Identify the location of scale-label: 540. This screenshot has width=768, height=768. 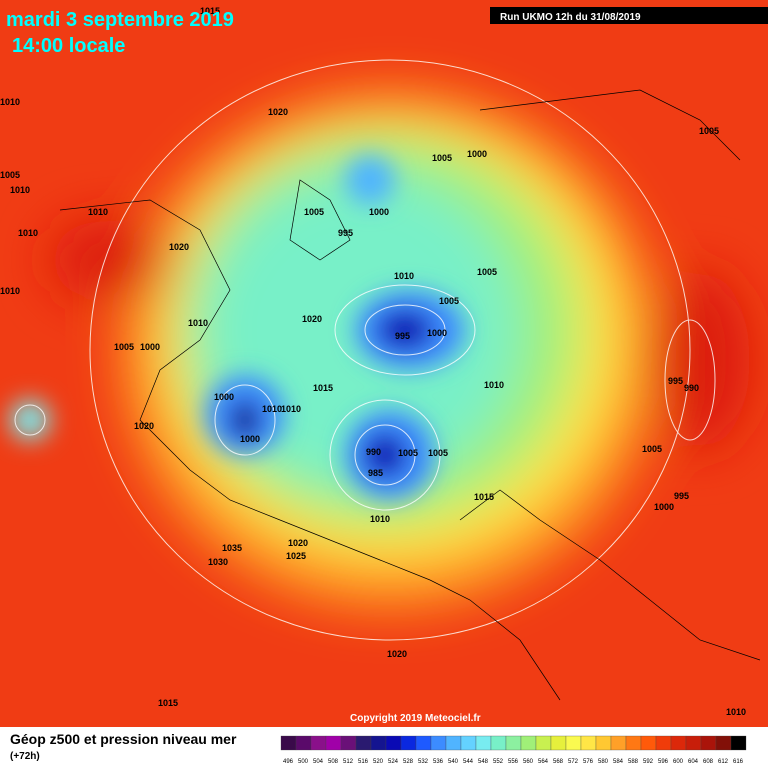
(453, 762).